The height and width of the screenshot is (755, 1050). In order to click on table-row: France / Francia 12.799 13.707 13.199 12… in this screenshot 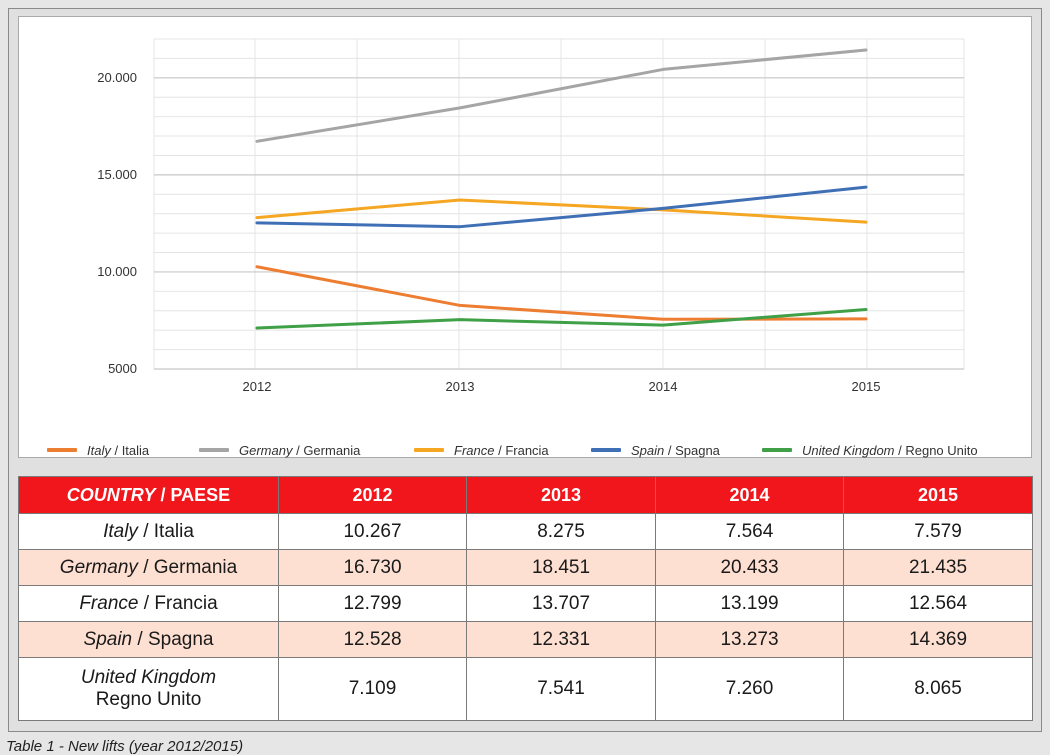, I will do `click(525, 603)`.